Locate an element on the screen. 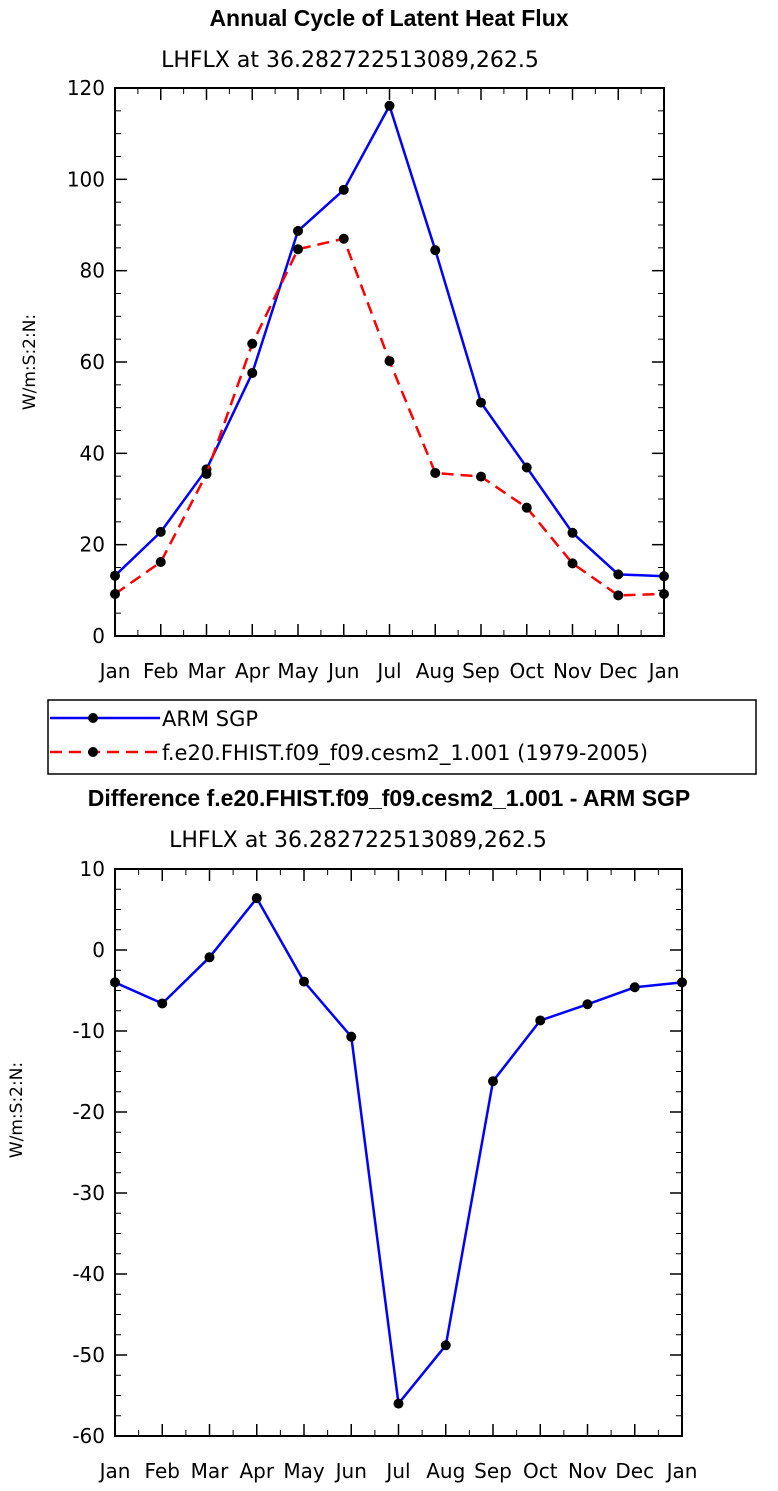 Image resolution: width=778 pixels, height=1491 pixels. y-tick-label: -20 is located at coordinates (88, 1112).